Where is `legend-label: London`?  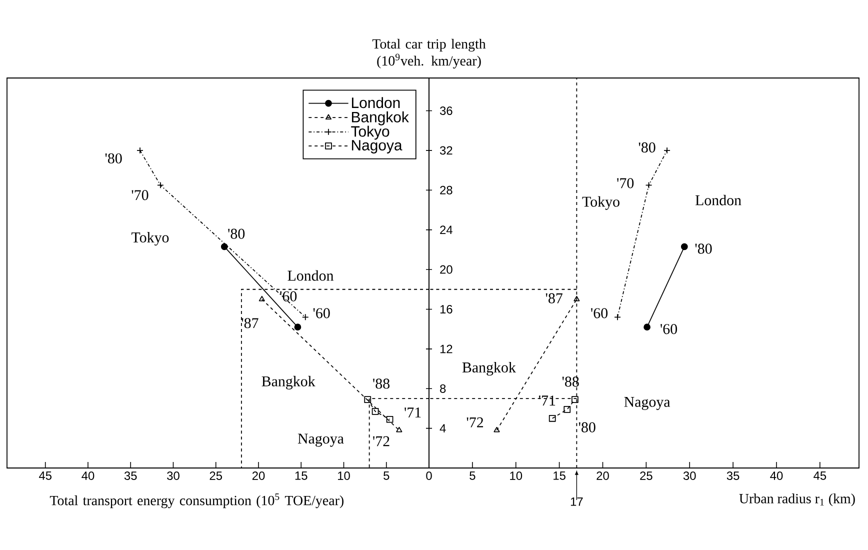 legend-label: London is located at coordinates (376, 102).